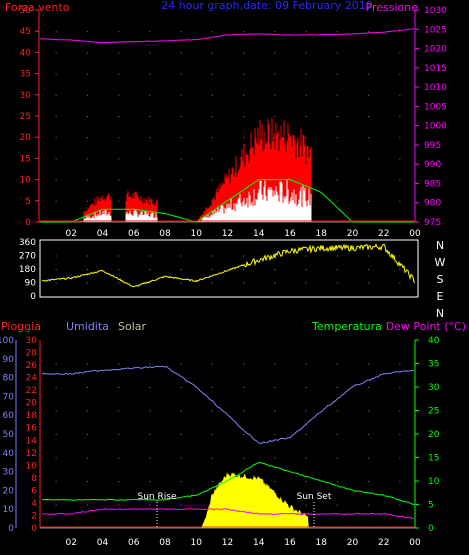 This screenshot has height=555, width=469. What do you see at coordinates (134, 234) in the screenshot?
I see `x-tick-label: 06` at bounding box center [134, 234].